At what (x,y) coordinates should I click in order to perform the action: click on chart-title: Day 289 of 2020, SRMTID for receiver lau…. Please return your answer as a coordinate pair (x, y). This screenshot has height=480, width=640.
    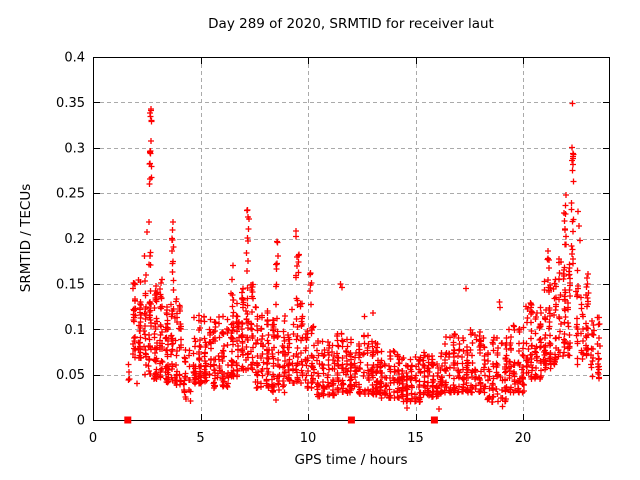
    Looking at the image, I should click on (351, 24).